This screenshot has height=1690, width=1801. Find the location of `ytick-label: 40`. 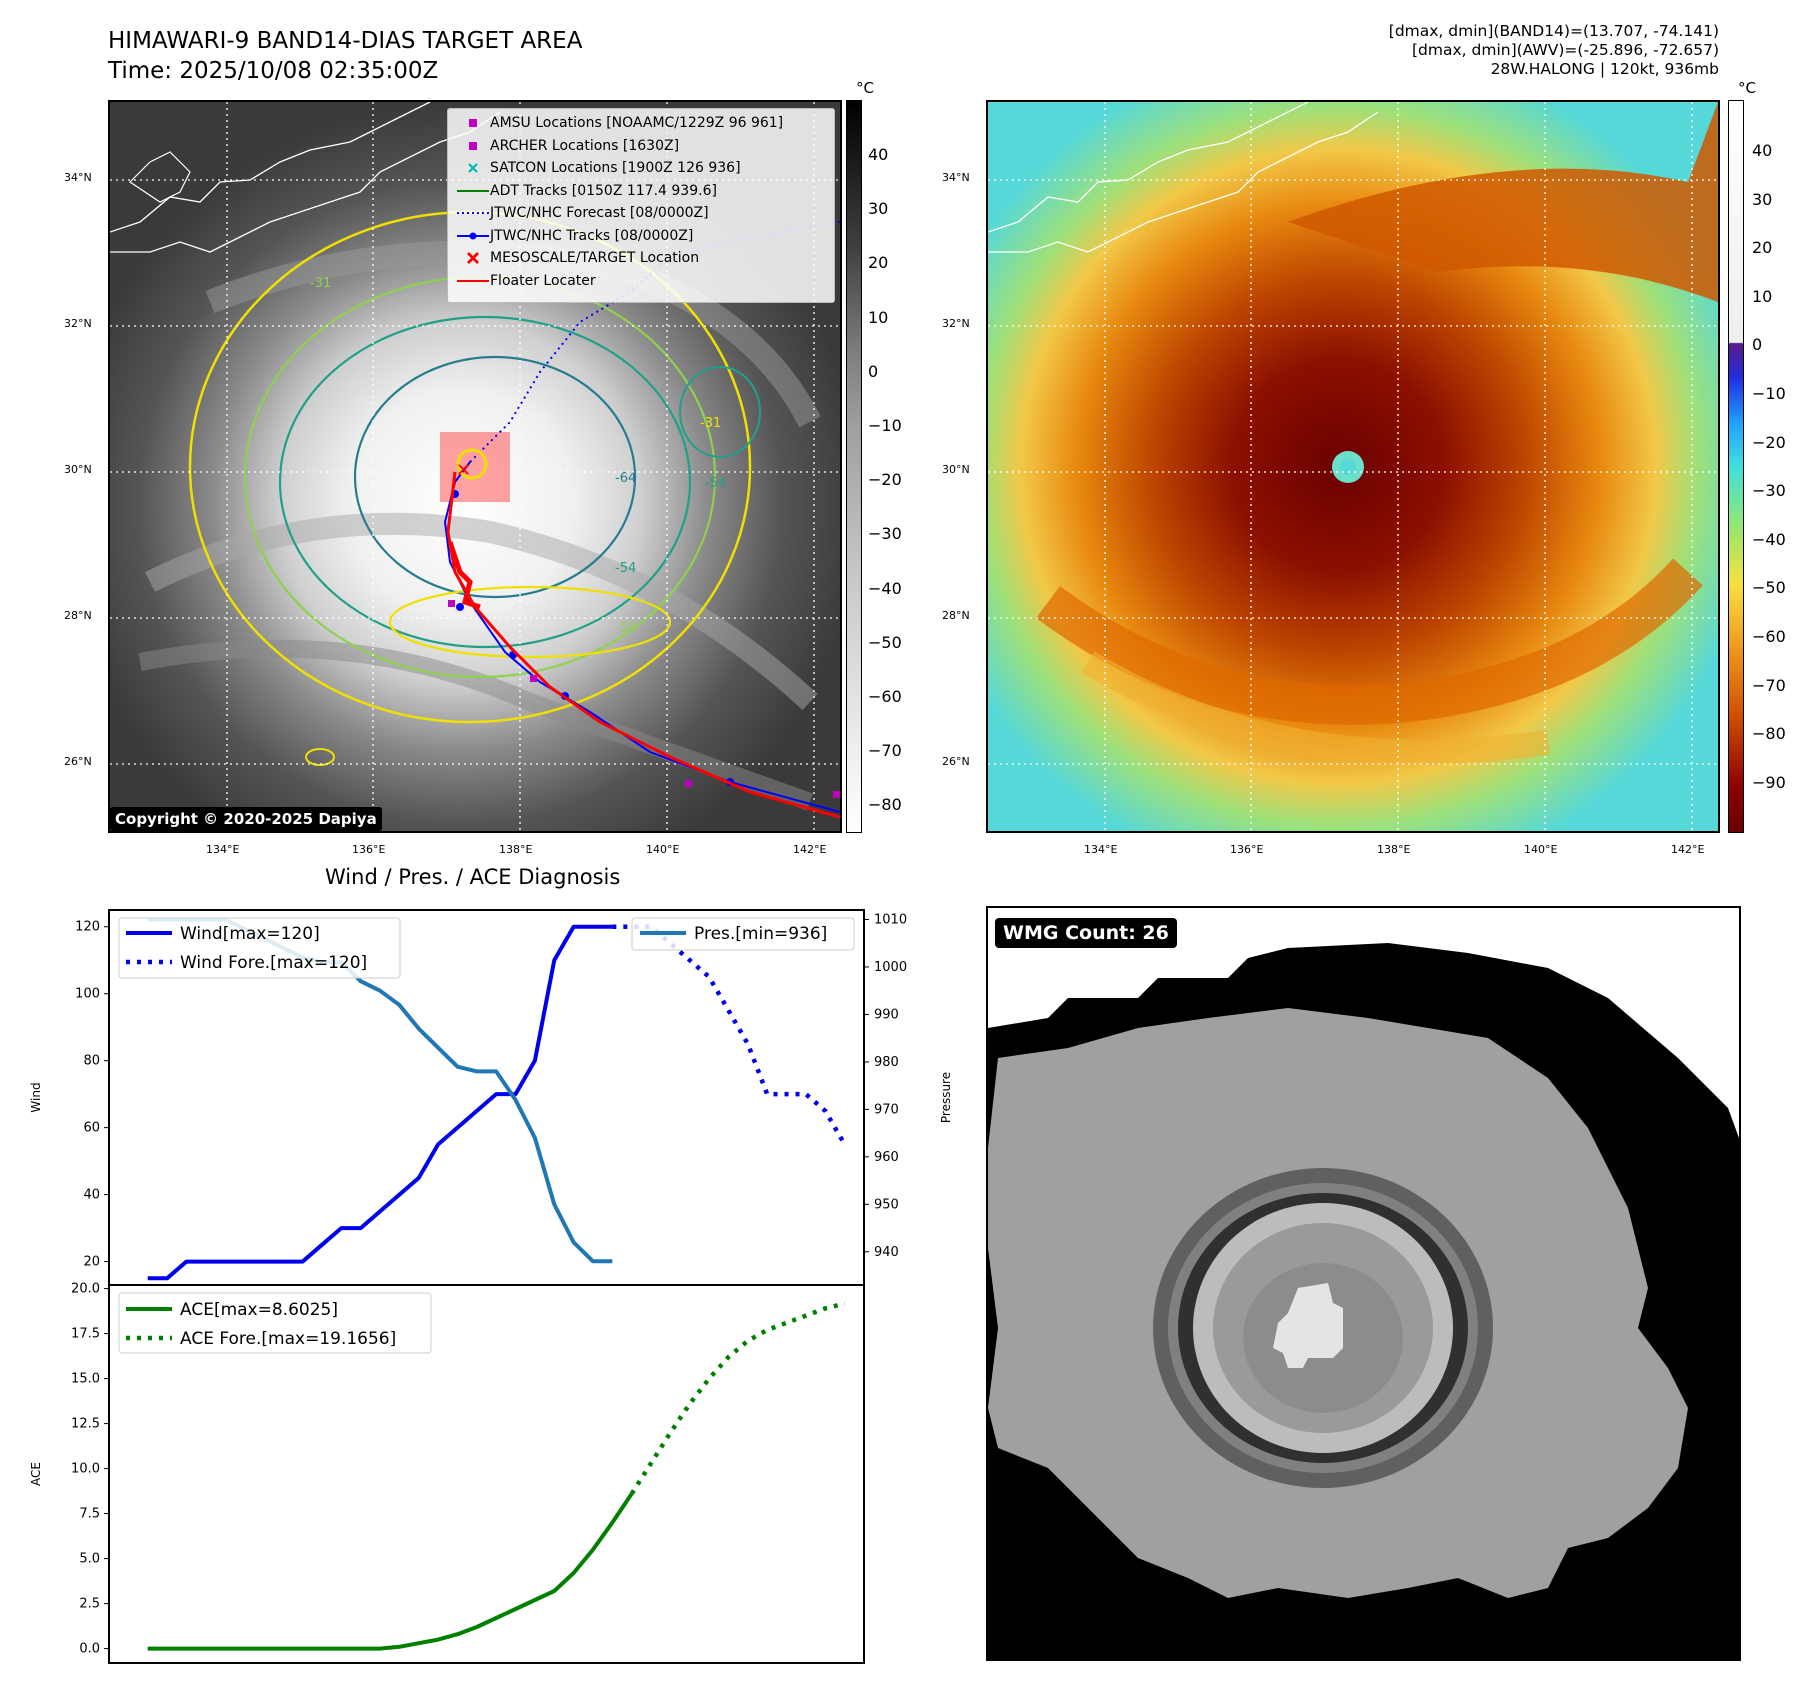

ytick-label: 40 is located at coordinates (91, 1195).